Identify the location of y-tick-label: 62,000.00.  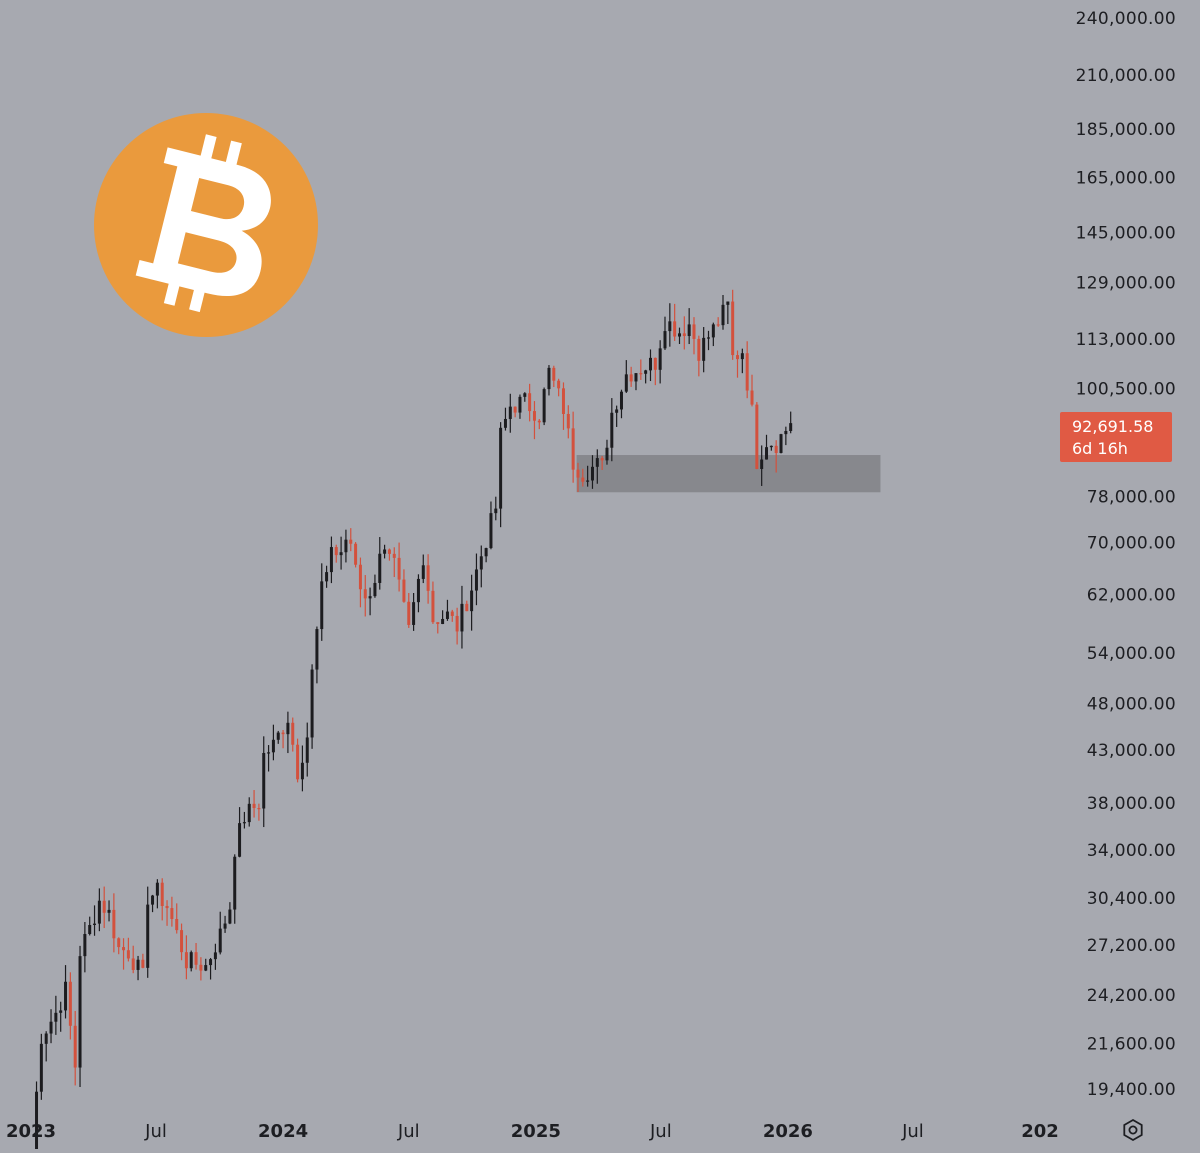
(1131, 595).